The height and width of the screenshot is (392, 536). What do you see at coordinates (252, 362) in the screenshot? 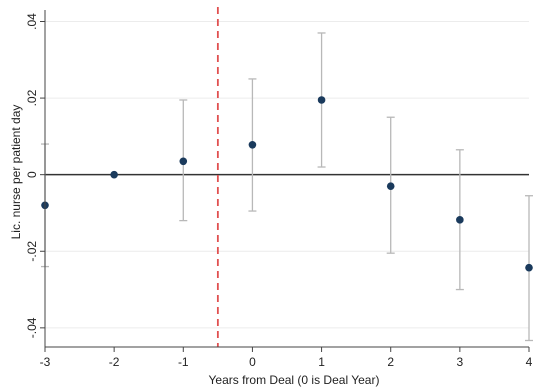
I see `x-tick-label: 0` at bounding box center [252, 362].